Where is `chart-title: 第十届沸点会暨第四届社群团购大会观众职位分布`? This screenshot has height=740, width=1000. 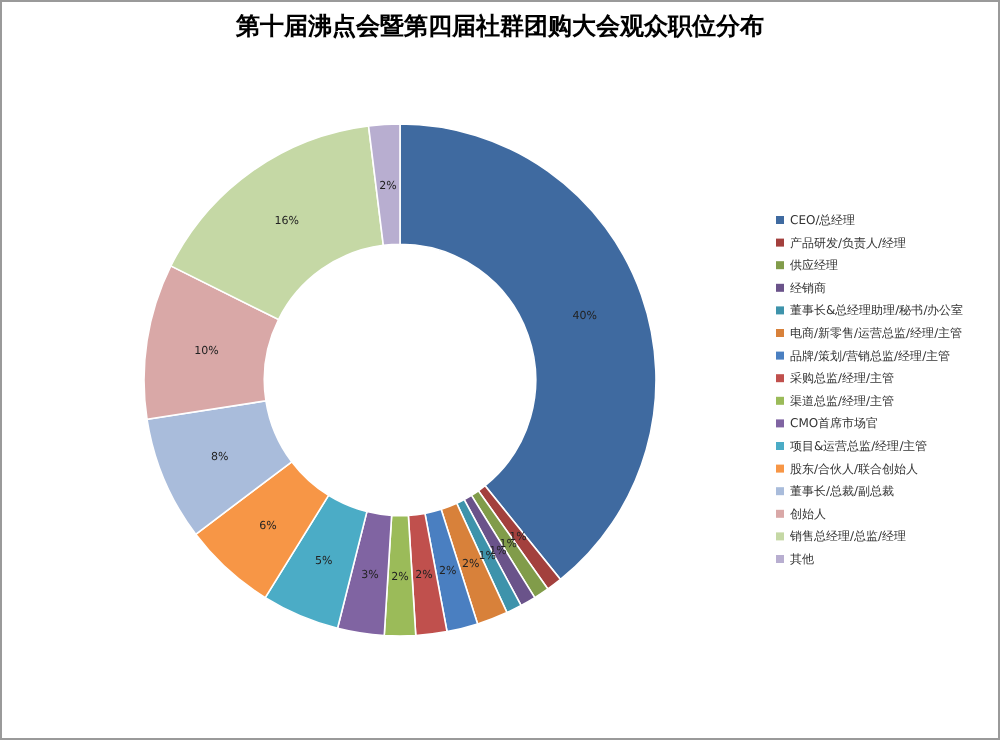 chart-title: 第十届沸点会暨第四届社群团购大会观众职位分布 is located at coordinates (499, 26).